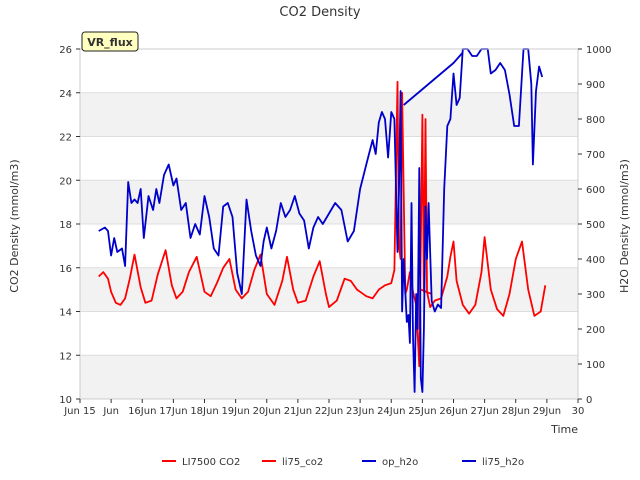 The width and height of the screenshot is (640, 480). I want to click on right-tick-label: 100, so click(595, 365).